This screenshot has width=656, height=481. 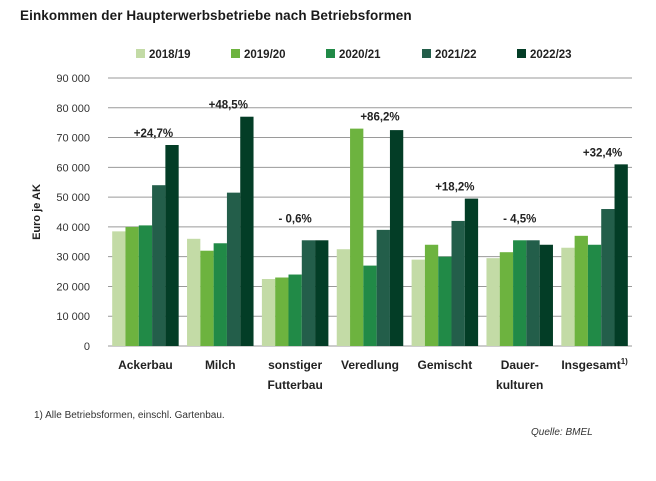 I want to click on category-label: Gemischt, so click(x=445, y=365).